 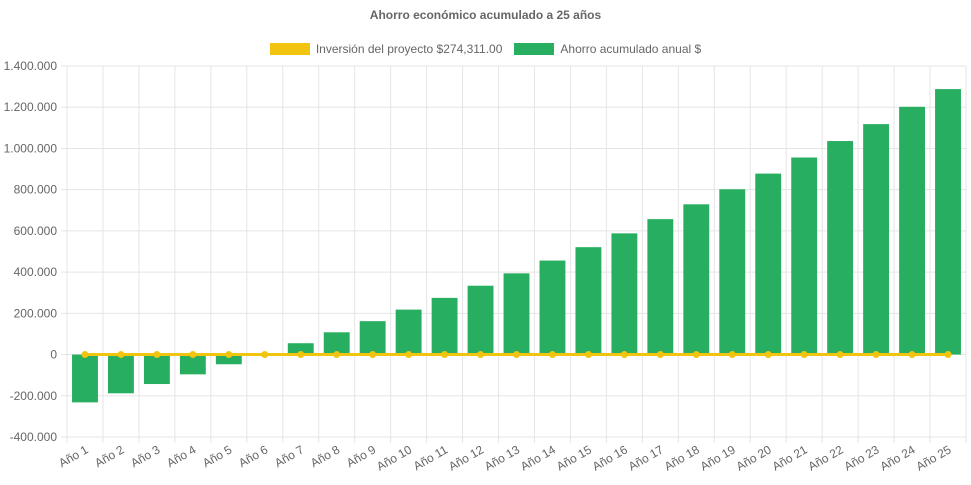 I want to click on x-tick-label: Año 6, so click(x=253, y=456).